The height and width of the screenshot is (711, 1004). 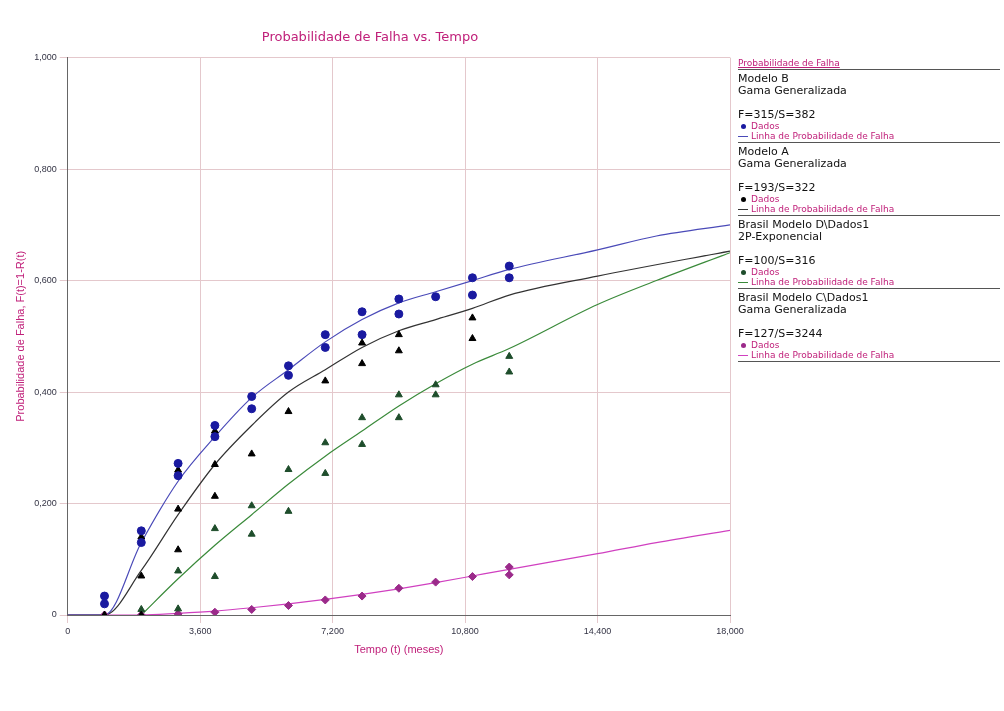 What do you see at coordinates (804, 242) in the screenshot?
I see `text: Brasil Modelo D\Dados1 2P-Exponencial F=100/S=316` at bounding box center [804, 242].